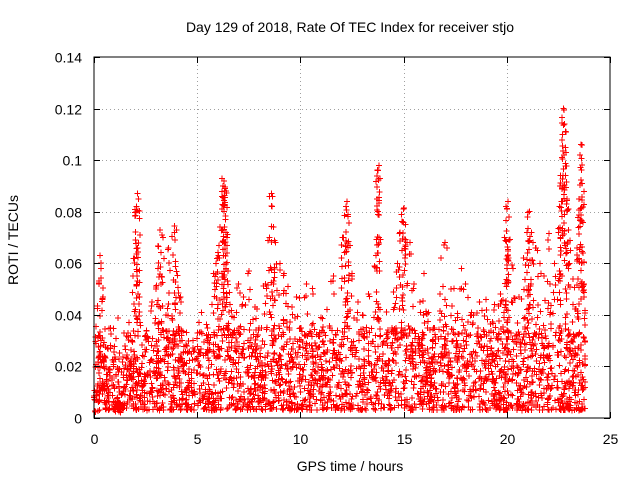 The width and height of the screenshot is (640, 485). I want to click on y-tick-label: 0.14, so click(68, 58).